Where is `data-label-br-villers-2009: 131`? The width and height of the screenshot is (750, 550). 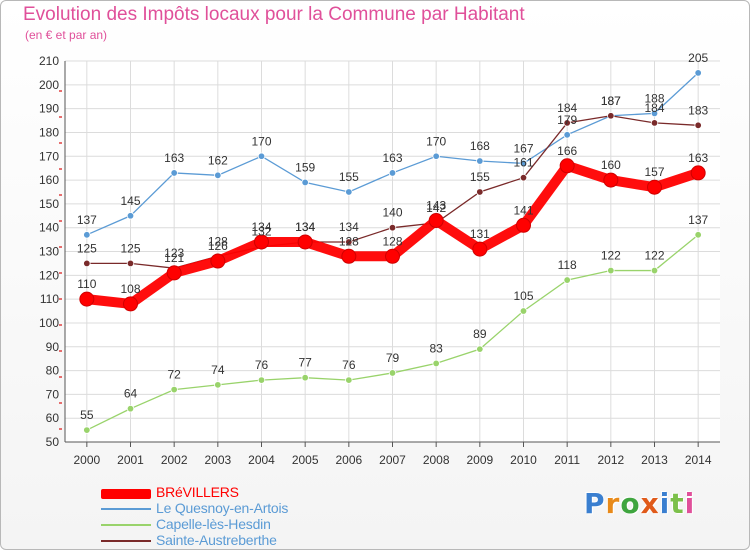
data-label-br-villers-2009: 131 is located at coordinates (480, 234).